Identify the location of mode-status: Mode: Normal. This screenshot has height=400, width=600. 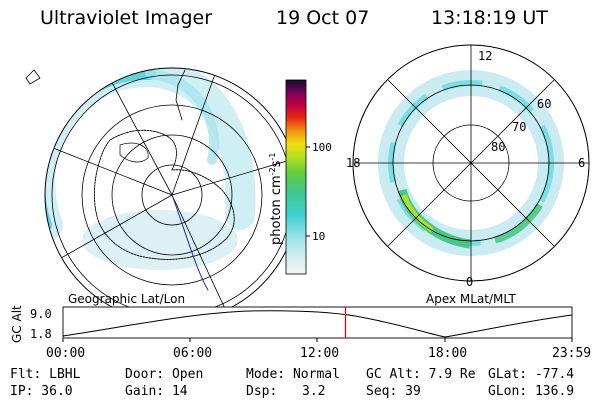
(293, 374).